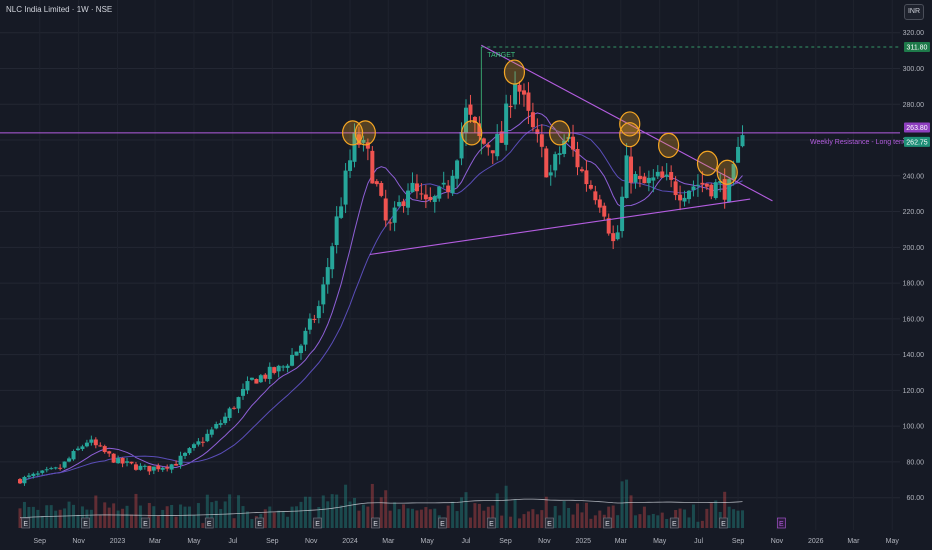  What do you see at coordinates (858, 142) in the screenshot?
I see `resistance-label: Weekly Resistance - Long term` at bounding box center [858, 142].